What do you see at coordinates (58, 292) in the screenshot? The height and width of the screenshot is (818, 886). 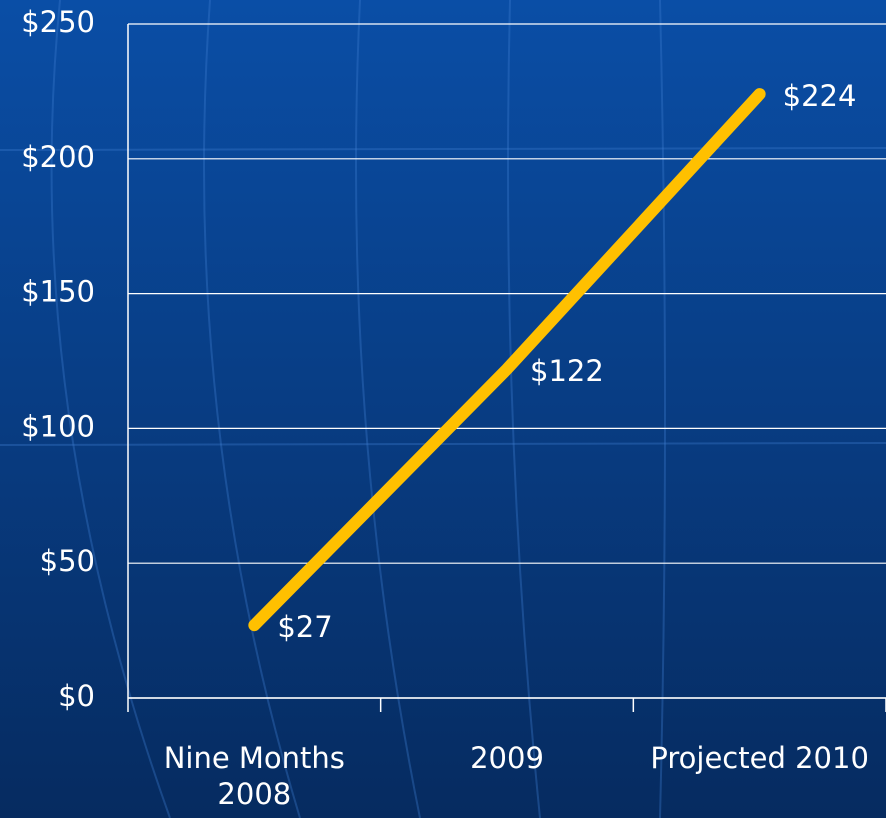 I see `y-tick-label: $150` at bounding box center [58, 292].